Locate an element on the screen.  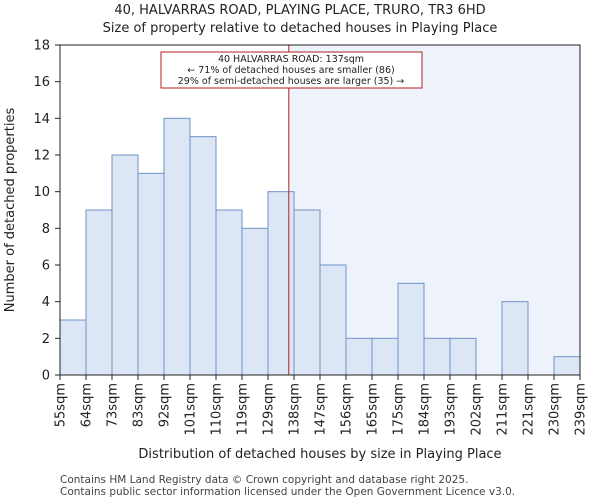
x-tick-label: 119sqm is located at coordinates (243, 409).